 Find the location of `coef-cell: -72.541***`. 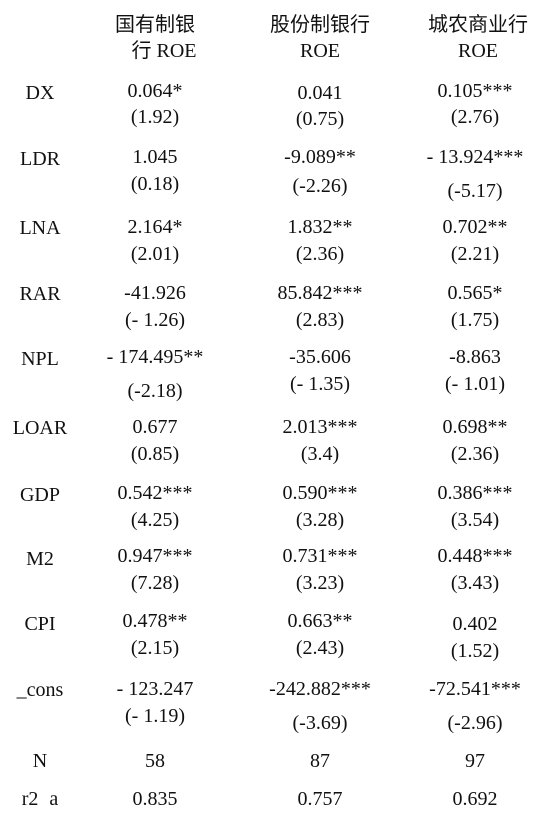

coef-cell: -72.541*** is located at coordinates (475, 689).